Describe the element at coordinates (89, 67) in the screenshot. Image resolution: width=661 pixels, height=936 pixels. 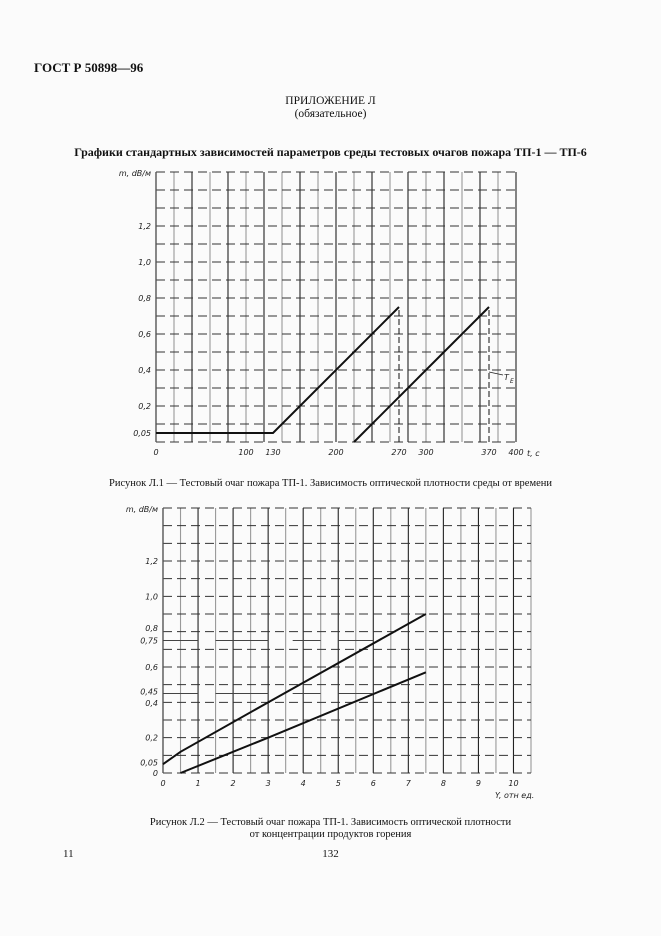
I see `standard-number: ГОСТ Р 50898—96` at that location.